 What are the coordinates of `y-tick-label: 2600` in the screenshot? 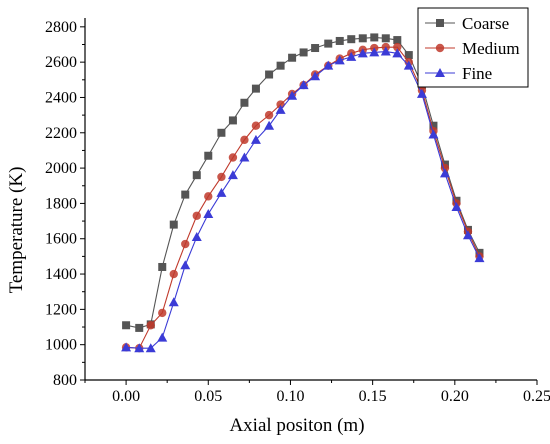 It's located at (61, 62).